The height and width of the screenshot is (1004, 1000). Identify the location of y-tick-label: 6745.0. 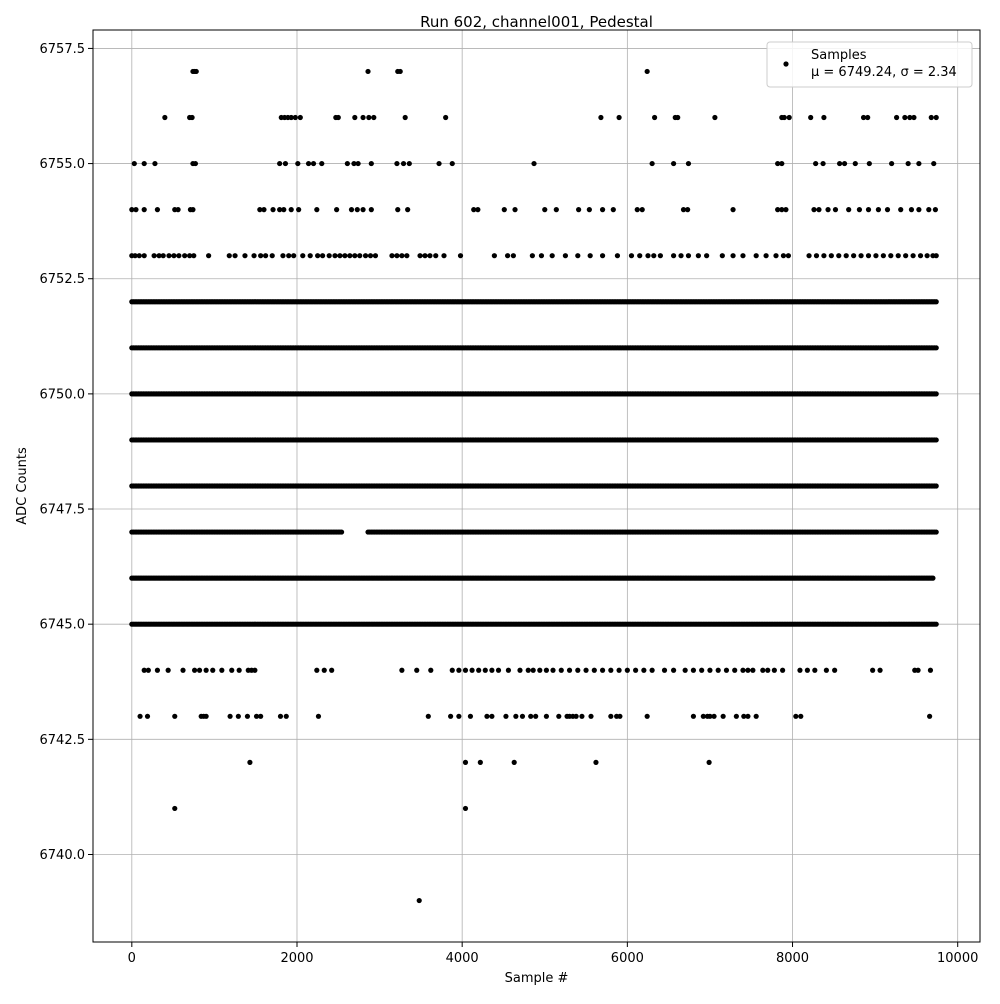
(63, 625).